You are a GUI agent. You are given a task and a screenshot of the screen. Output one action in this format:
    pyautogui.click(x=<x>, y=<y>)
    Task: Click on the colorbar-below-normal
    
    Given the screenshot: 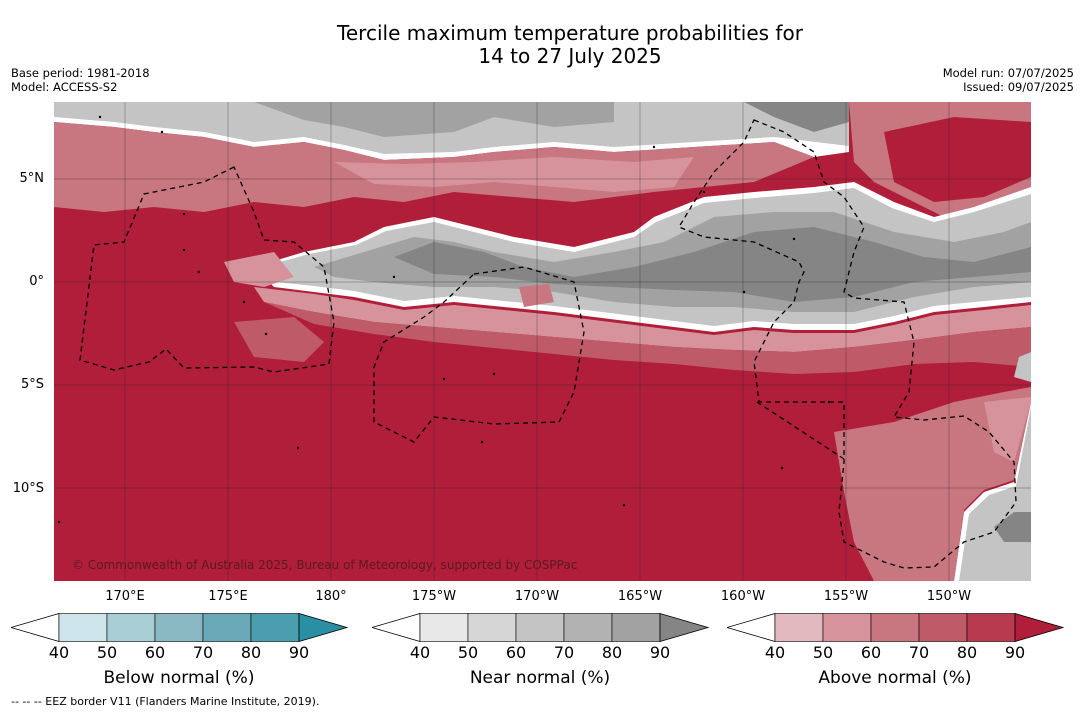 What is the action you would take?
    pyautogui.click(x=180, y=627)
    